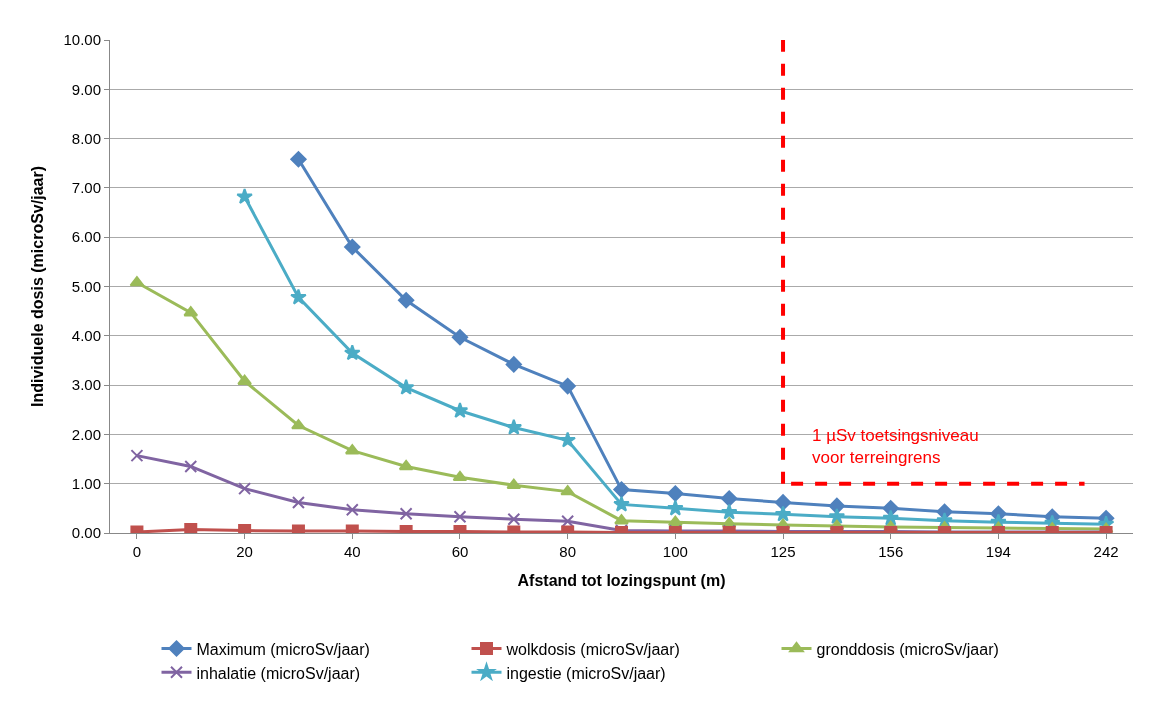  What do you see at coordinates (675, 551) in the screenshot?
I see `x-tick-label: 100` at bounding box center [675, 551].